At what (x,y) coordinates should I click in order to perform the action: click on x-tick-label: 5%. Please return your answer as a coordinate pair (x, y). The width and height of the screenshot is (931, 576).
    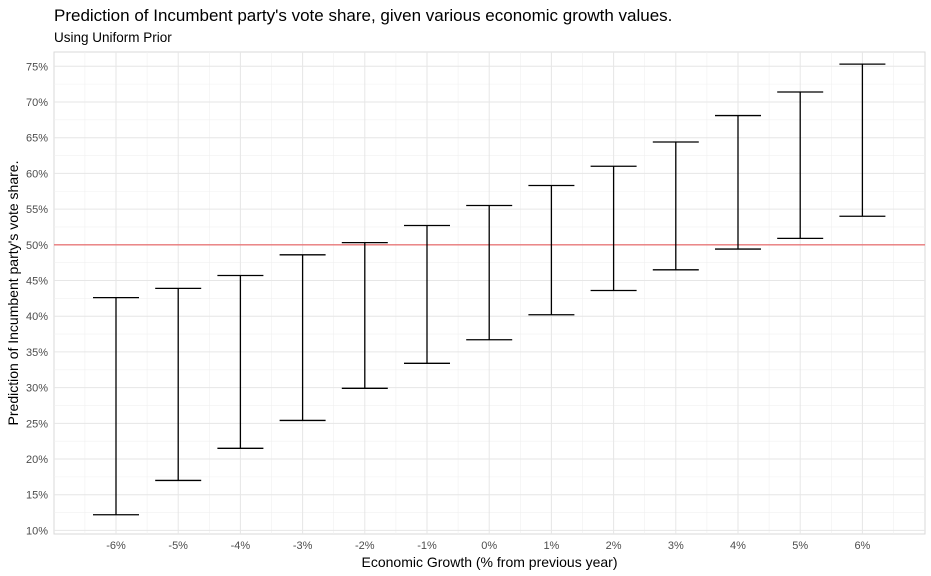
    Looking at the image, I should click on (800, 546).